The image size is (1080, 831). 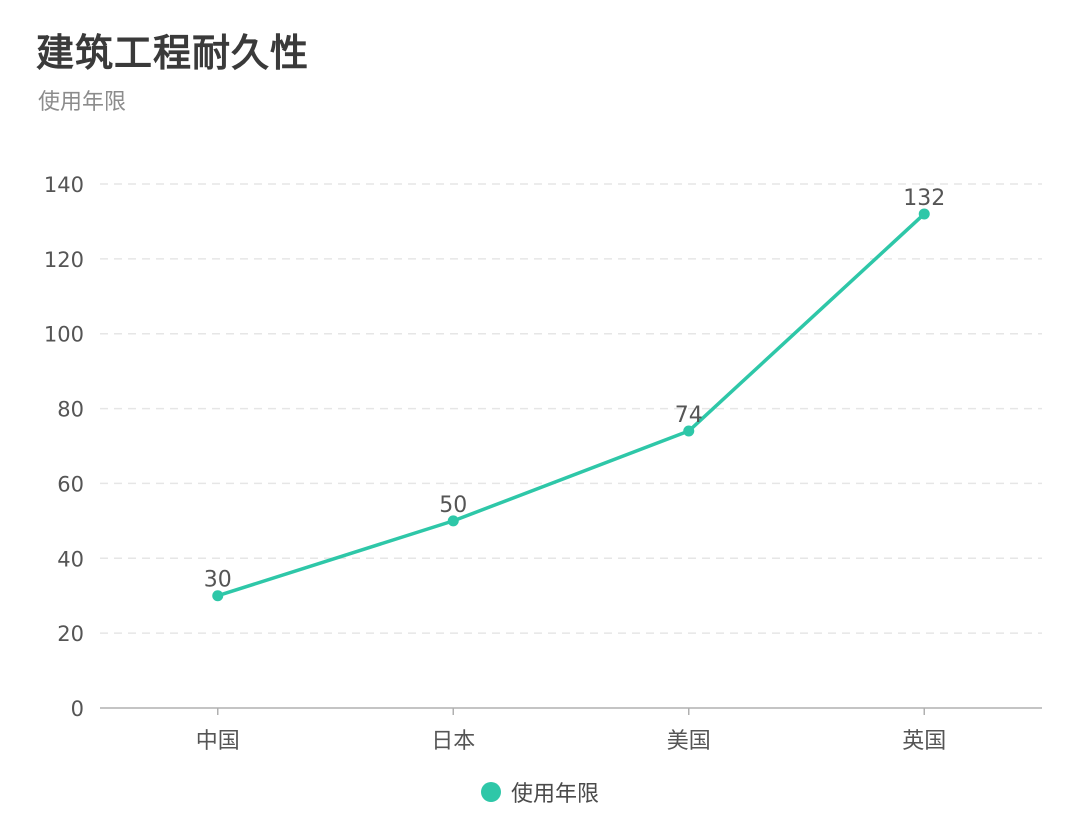 What do you see at coordinates (64, 335) in the screenshot?
I see `y-tick-label: 100` at bounding box center [64, 335].